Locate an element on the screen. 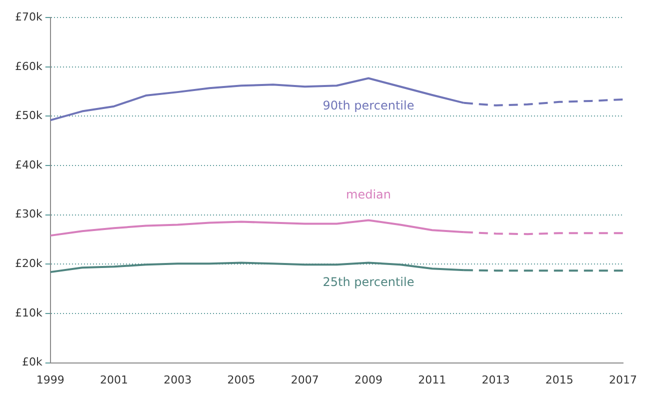 Image resolution: width=651 pixels, height=400 pixels. x-tick-label: 1999 is located at coordinates (50, 379).